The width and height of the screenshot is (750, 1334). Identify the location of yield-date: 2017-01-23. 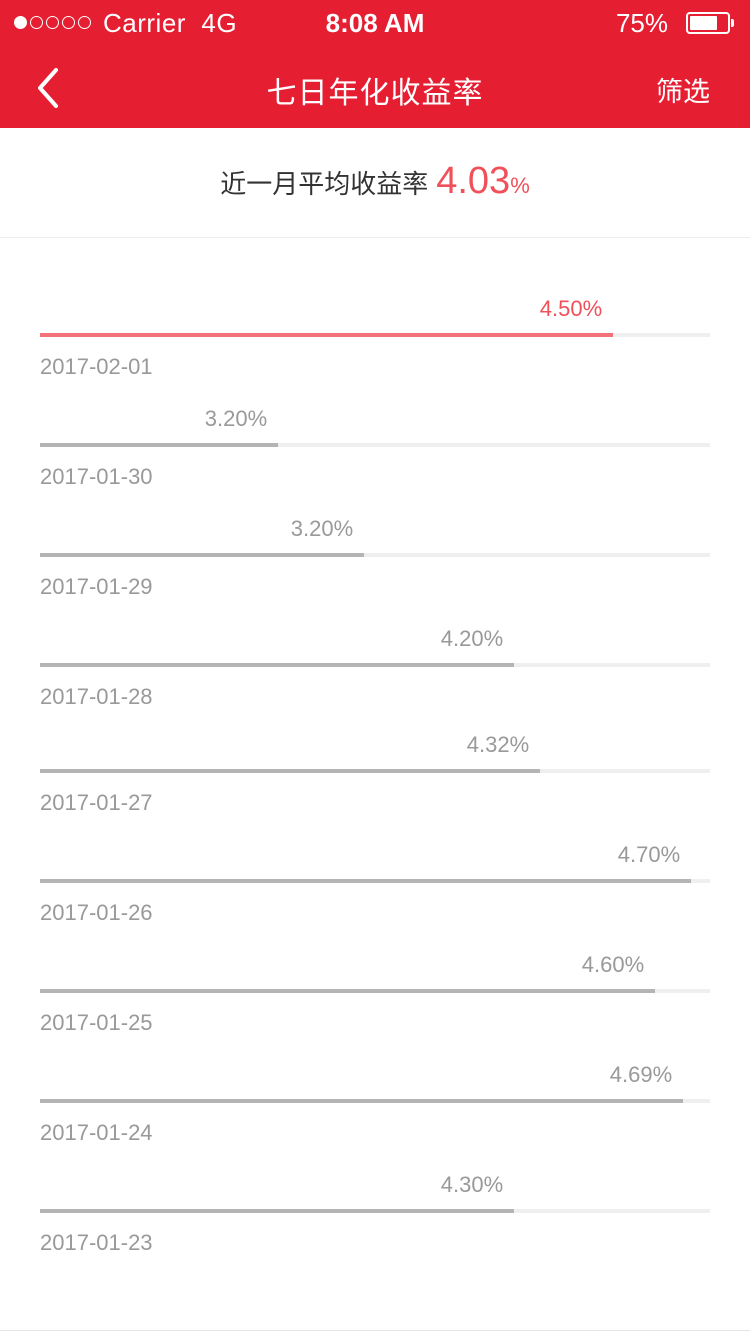
(96, 1242).